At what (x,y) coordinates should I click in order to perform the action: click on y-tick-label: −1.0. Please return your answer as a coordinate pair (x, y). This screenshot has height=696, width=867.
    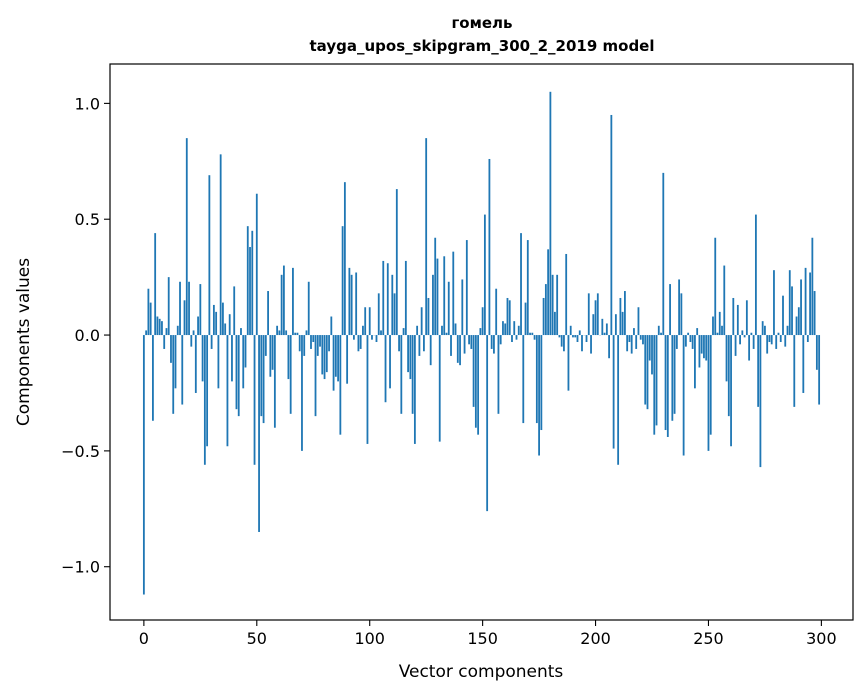
    Looking at the image, I should click on (80, 567).